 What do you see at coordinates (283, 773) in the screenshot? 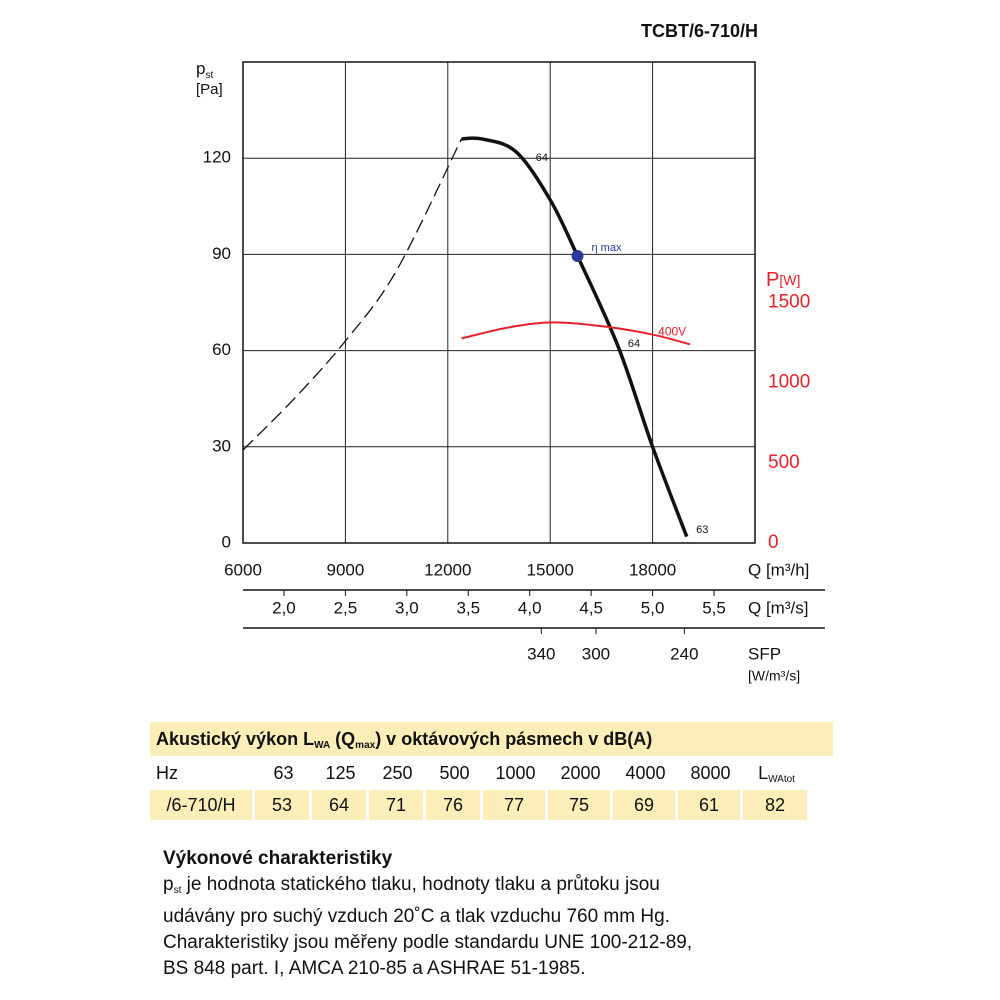
I see `header-cell: 63` at bounding box center [283, 773].